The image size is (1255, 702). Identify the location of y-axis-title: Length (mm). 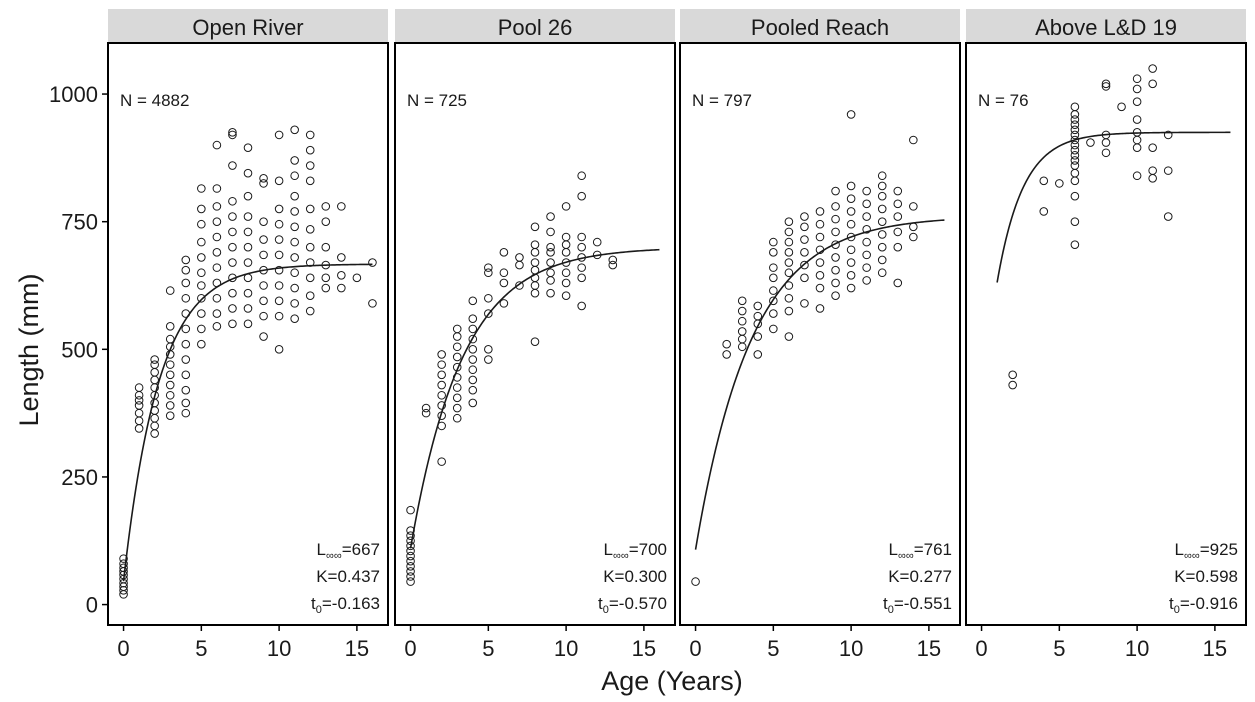
(29, 349).